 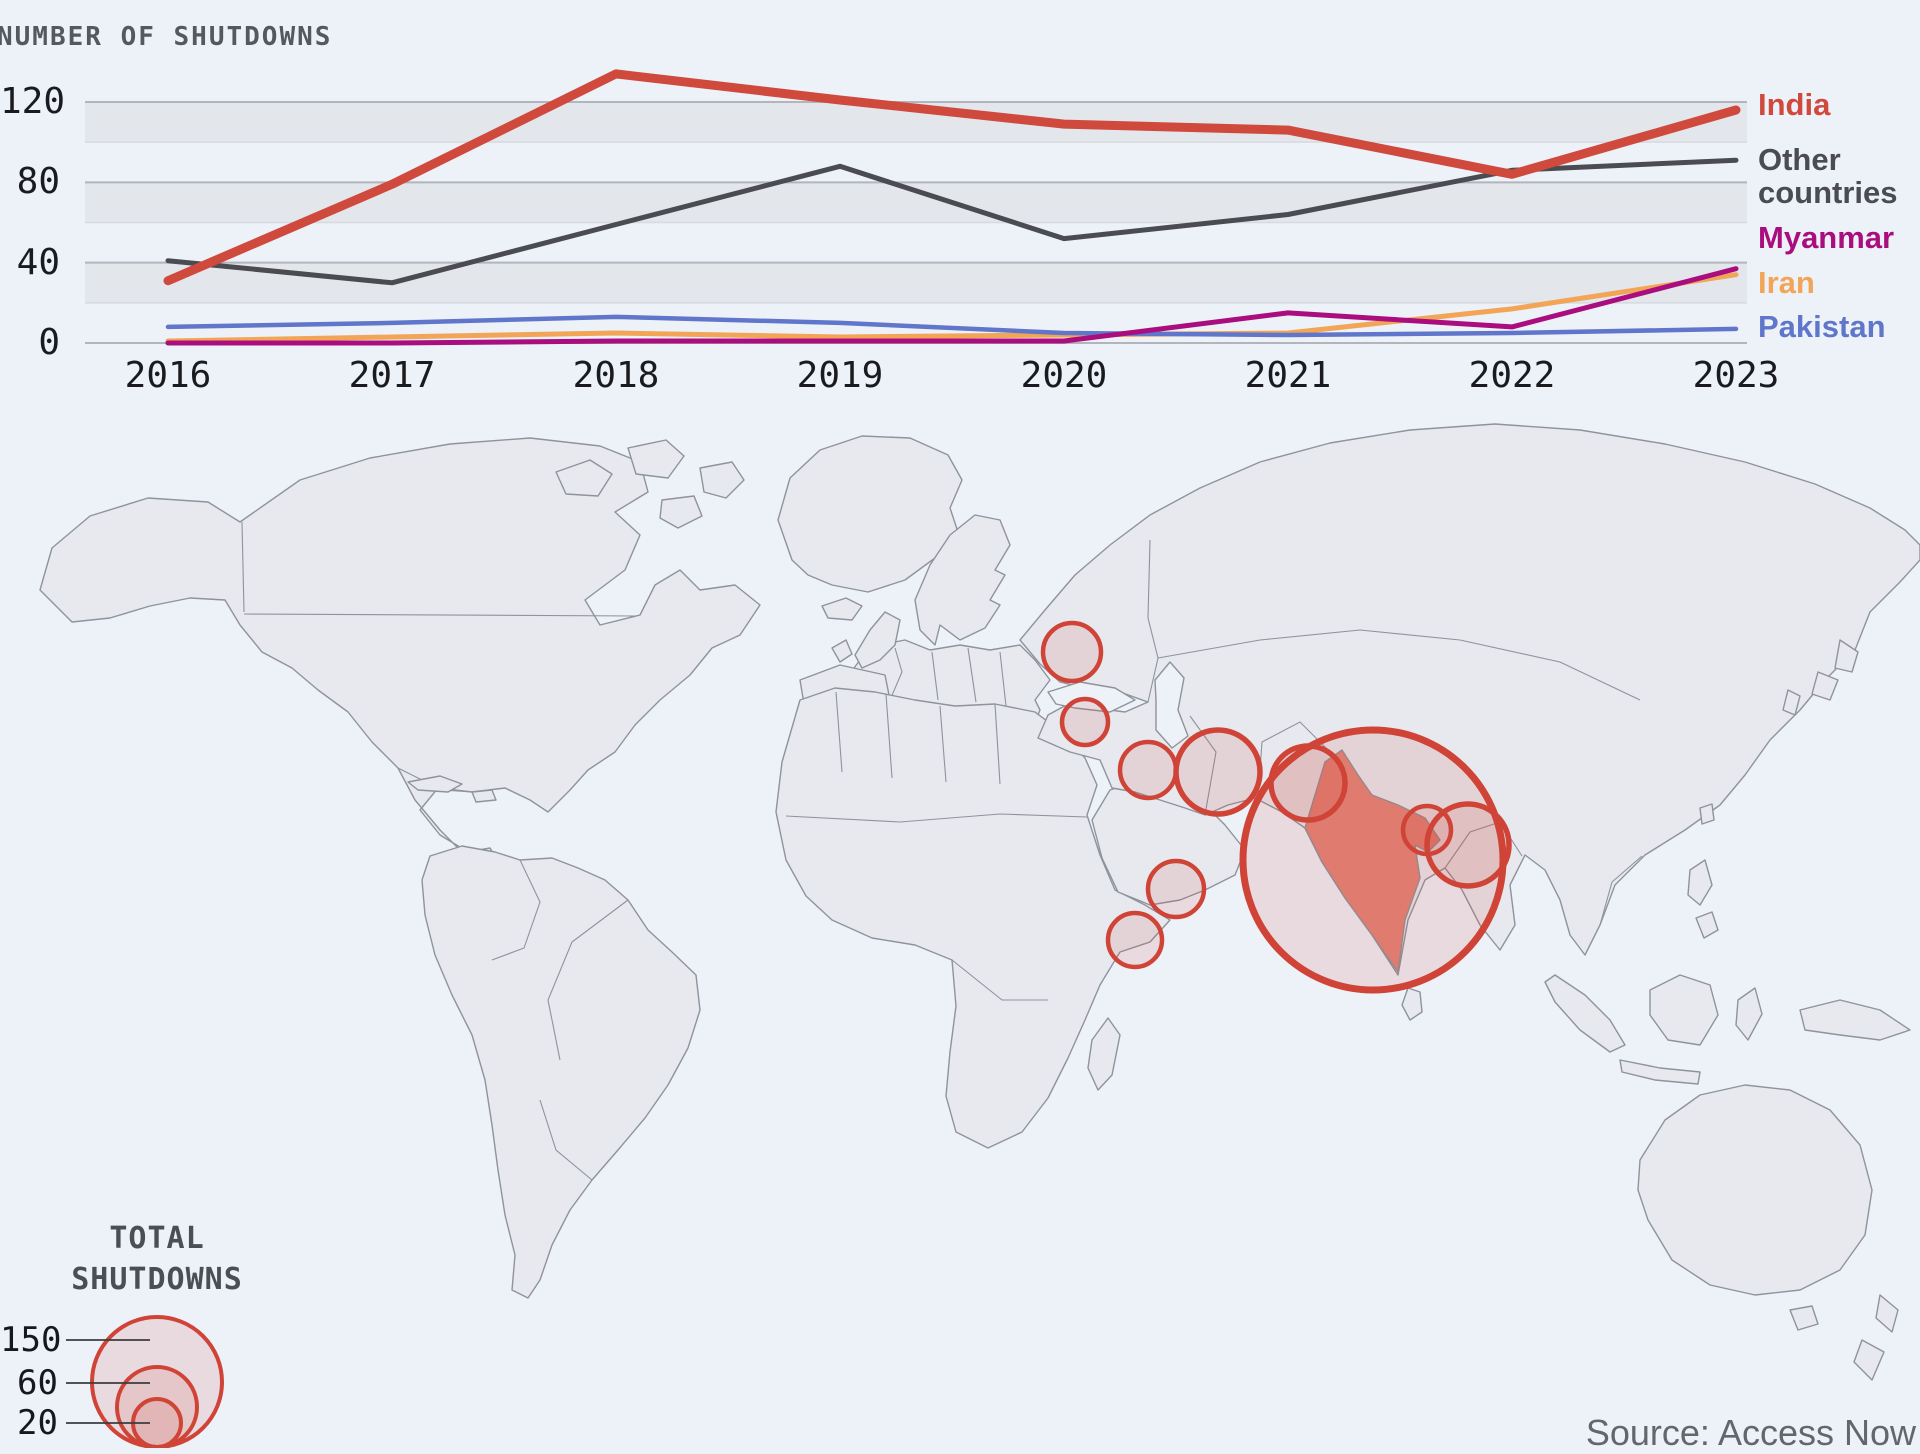 I want to click on hispaniola, so click(x=484, y=796).